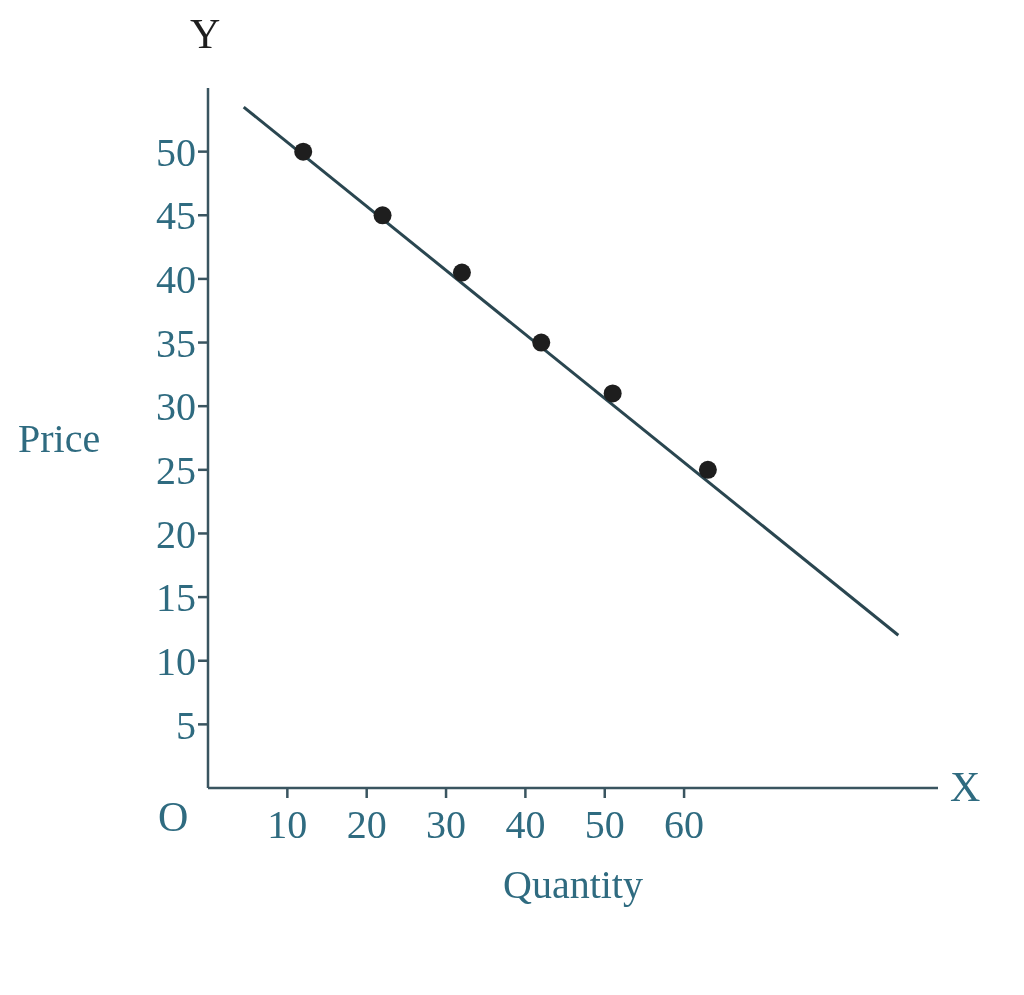 The height and width of the screenshot is (995, 1024). What do you see at coordinates (176, 471) in the screenshot?
I see `y-tick-label: 25` at bounding box center [176, 471].